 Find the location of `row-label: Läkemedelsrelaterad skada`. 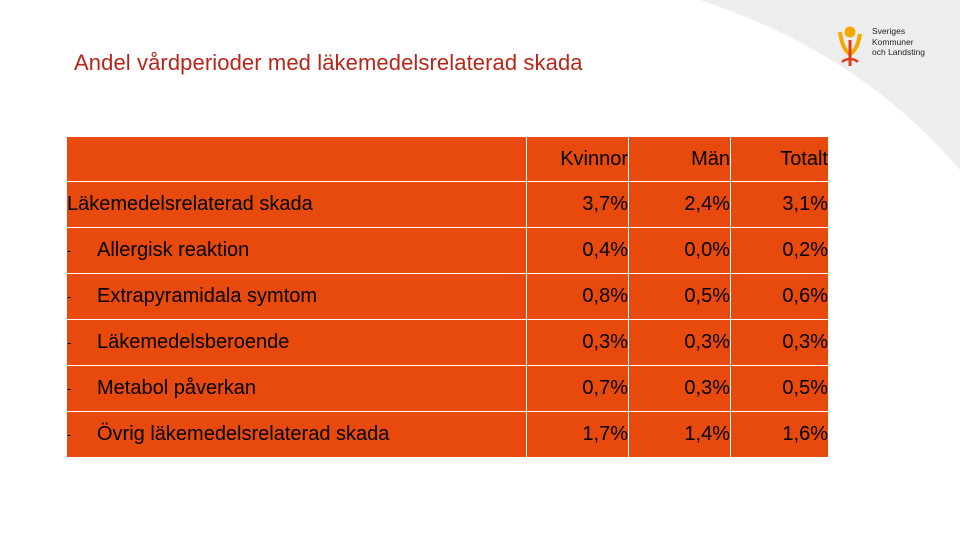

row-label: Läkemedelsrelaterad skada is located at coordinates (296, 204).